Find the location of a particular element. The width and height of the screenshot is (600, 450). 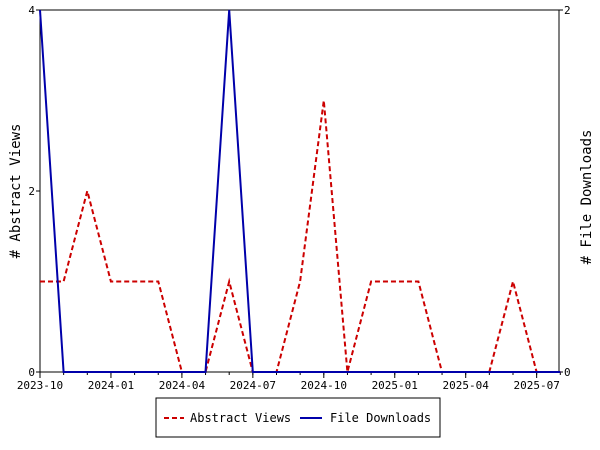

legend: Abstract Views File Downloads is located at coordinates (298, 417).